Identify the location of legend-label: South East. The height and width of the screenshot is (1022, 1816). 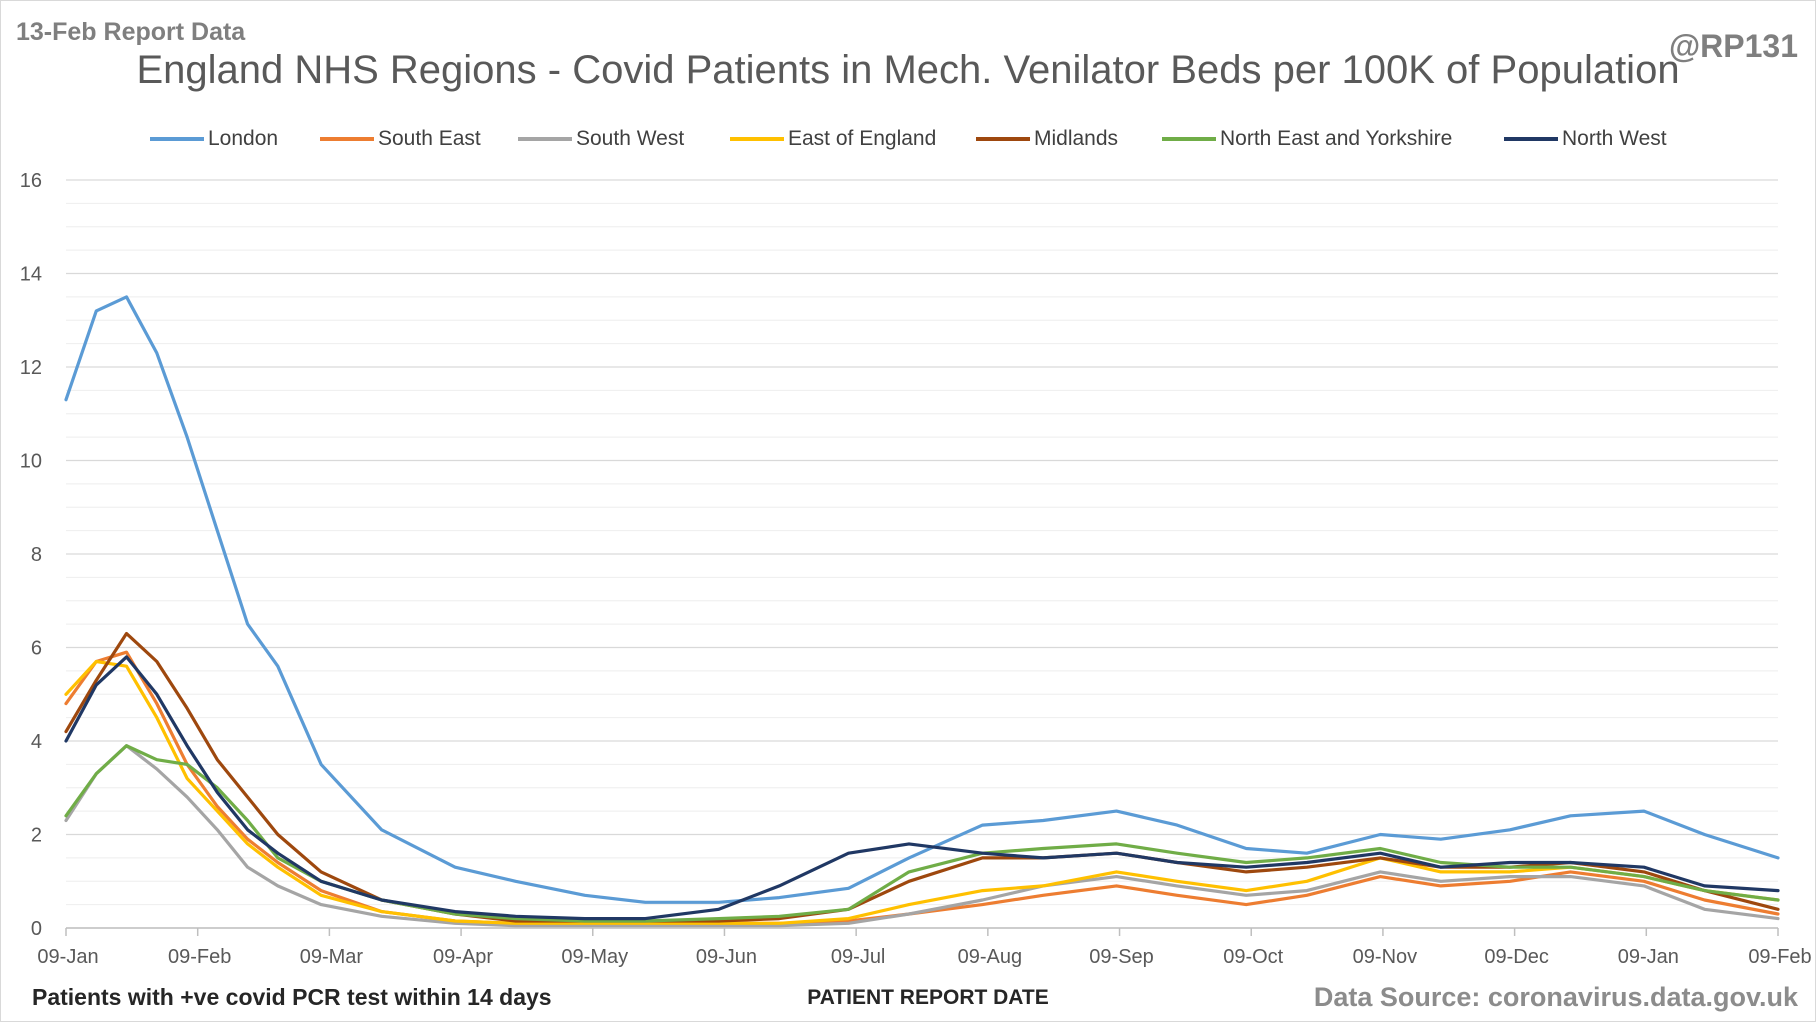
(429, 138).